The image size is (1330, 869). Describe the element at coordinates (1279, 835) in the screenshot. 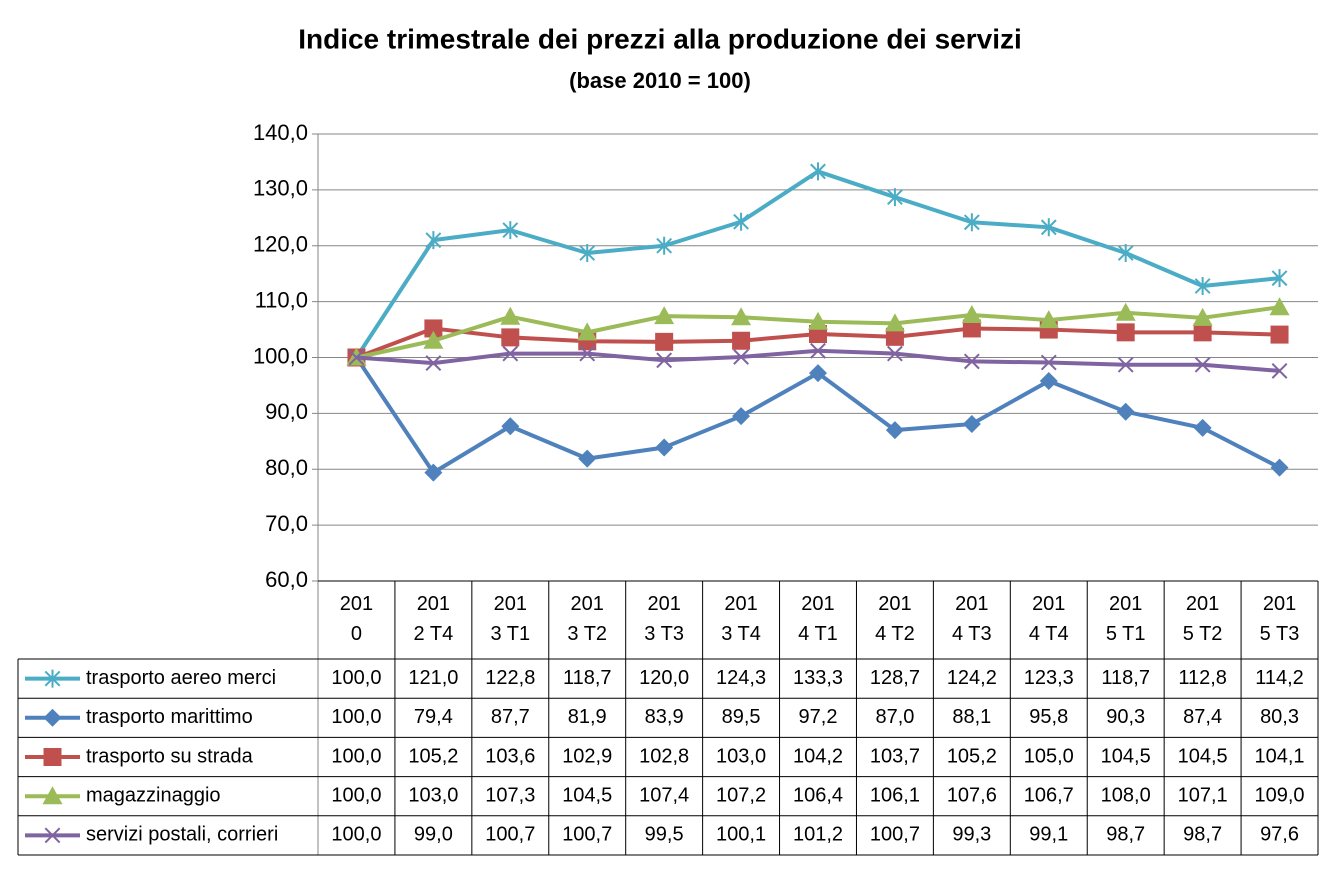

I see `table-value: 97,6` at that location.